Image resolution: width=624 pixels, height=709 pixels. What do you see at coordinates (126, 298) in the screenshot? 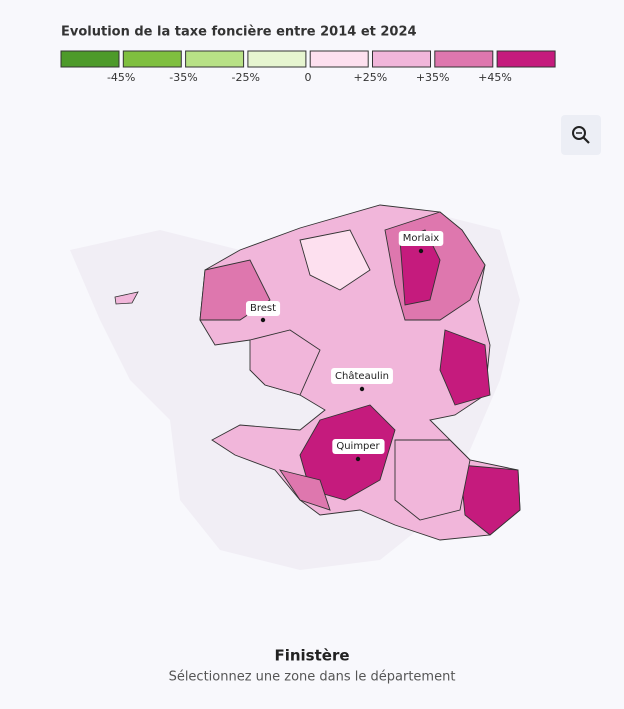
I see `island` at bounding box center [126, 298].